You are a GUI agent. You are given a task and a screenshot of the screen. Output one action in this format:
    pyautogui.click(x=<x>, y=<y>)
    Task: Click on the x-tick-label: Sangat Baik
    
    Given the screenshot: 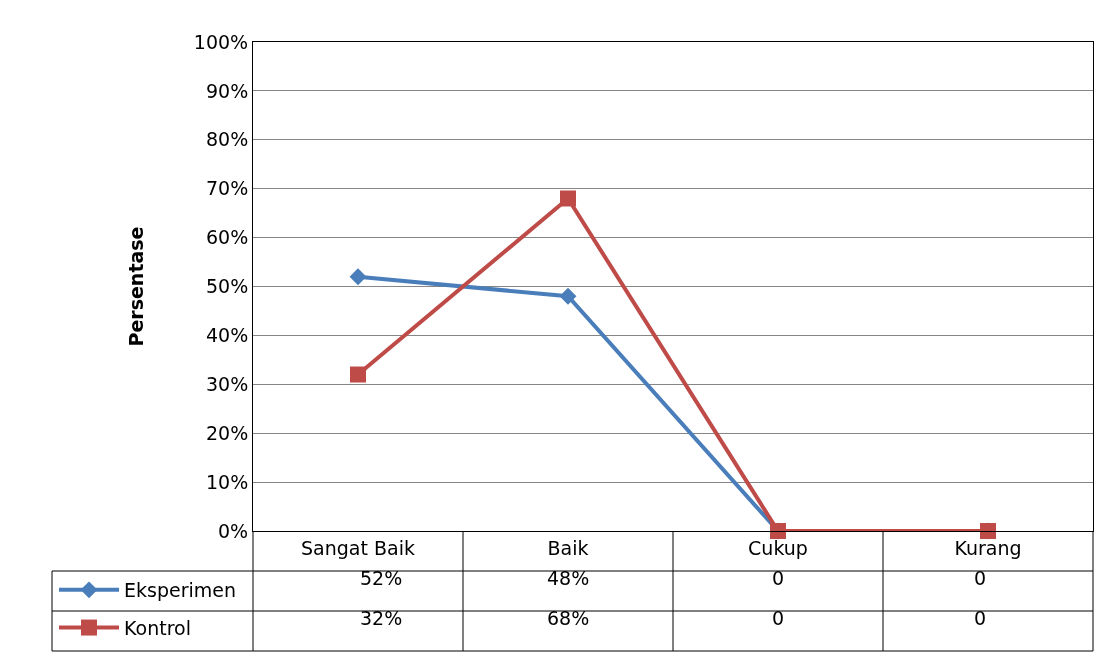 What is the action you would take?
    pyautogui.click(x=358, y=547)
    